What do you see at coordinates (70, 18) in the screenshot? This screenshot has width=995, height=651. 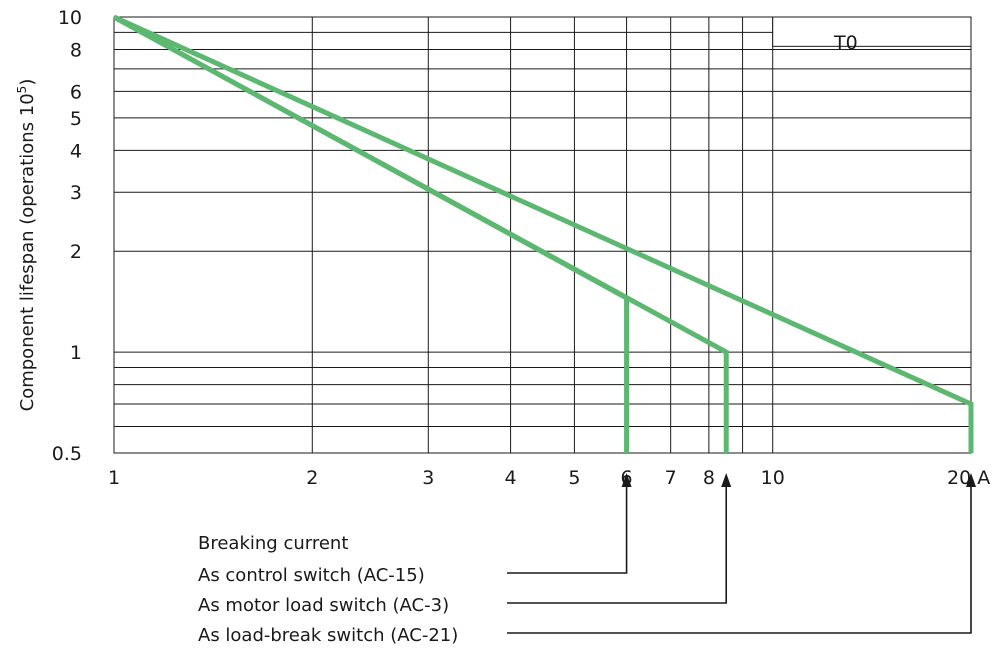 I see `y-tick-label: 10` at bounding box center [70, 18].